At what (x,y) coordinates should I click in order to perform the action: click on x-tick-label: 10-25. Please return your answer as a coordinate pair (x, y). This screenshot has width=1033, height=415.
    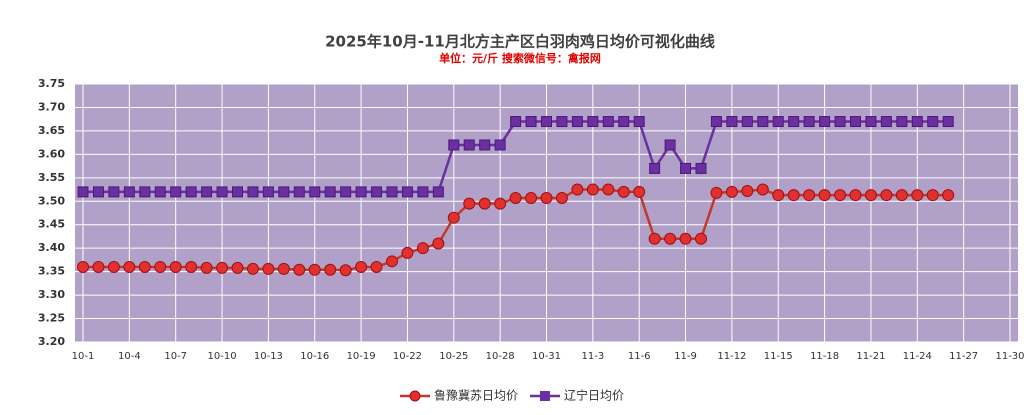
    Looking at the image, I should click on (453, 356).